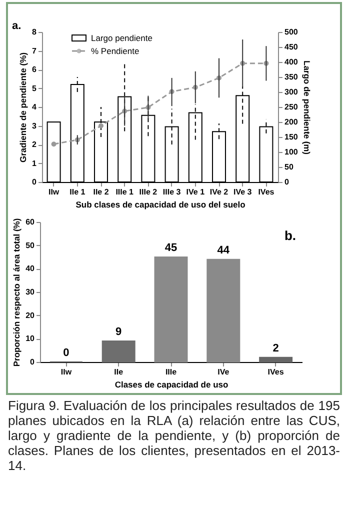 The image size is (348, 525). Describe the element at coordinates (78, 192) in the screenshot. I see `x-tick-label: IIe 1` at that location.